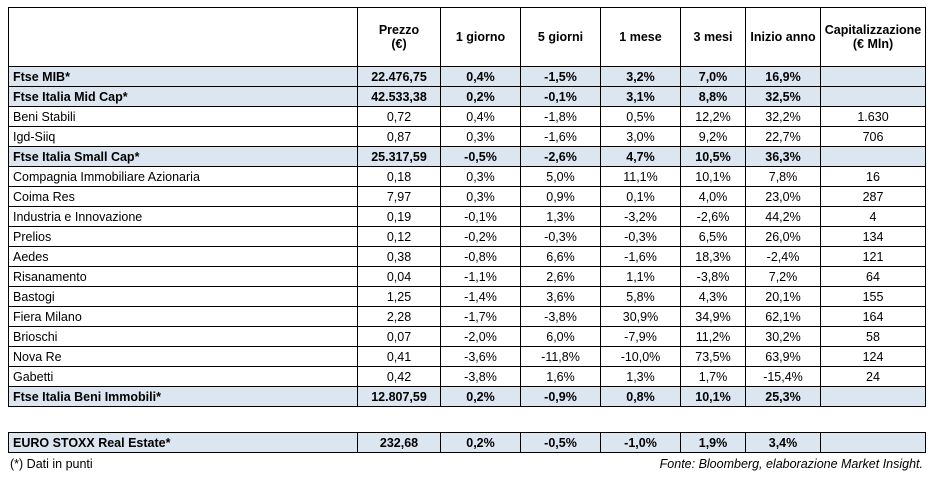 This screenshot has width=940, height=484. What do you see at coordinates (783, 176) in the screenshot?
I see `value-cell: 7,8%` at bounding box center [783, 176].